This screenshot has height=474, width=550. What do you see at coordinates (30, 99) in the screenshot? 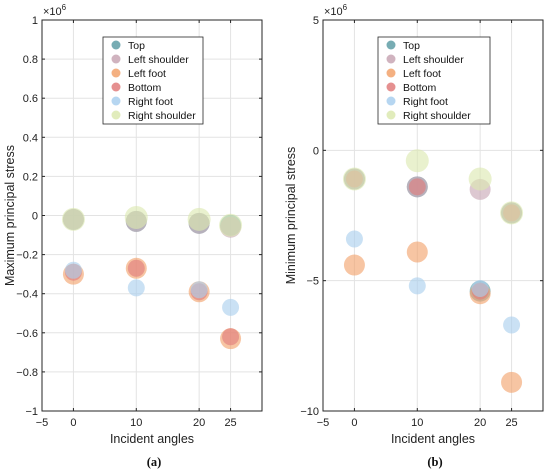
I see `y-tick-label: 0.6` at bounding box center [30, 99].